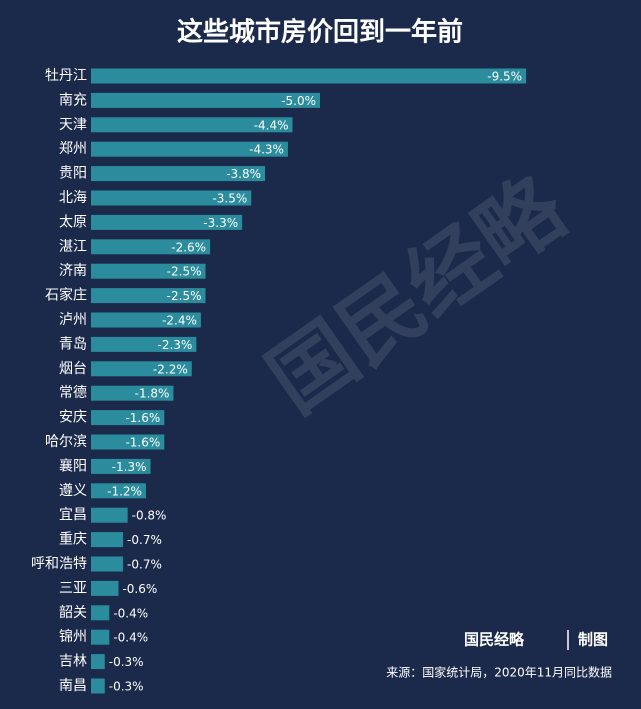 The width and height of the screenshot is (641, 709). Describe the element at coordinates (73, 636) in the screenshot. I see `y-tick-label: 锦州` at that location.